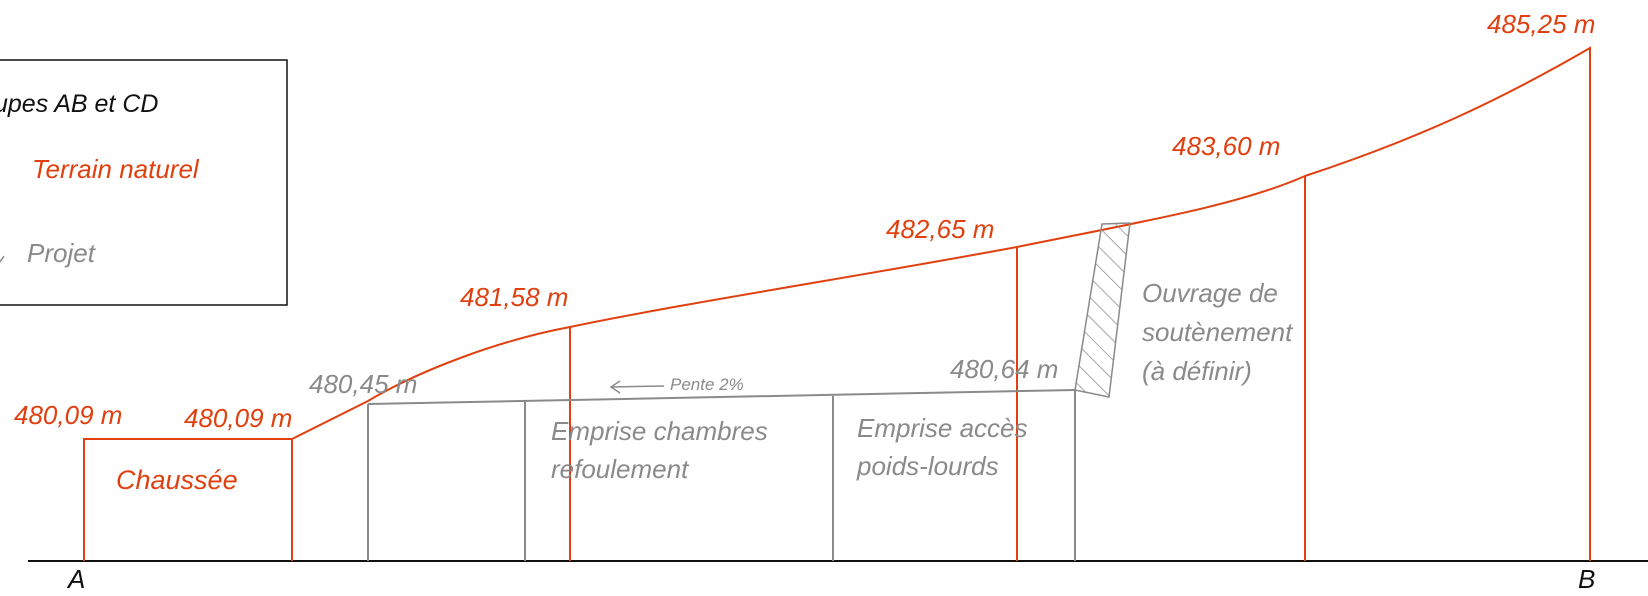  I want to click on zone-acces-line2: poids-lourds, so click(927, 466).